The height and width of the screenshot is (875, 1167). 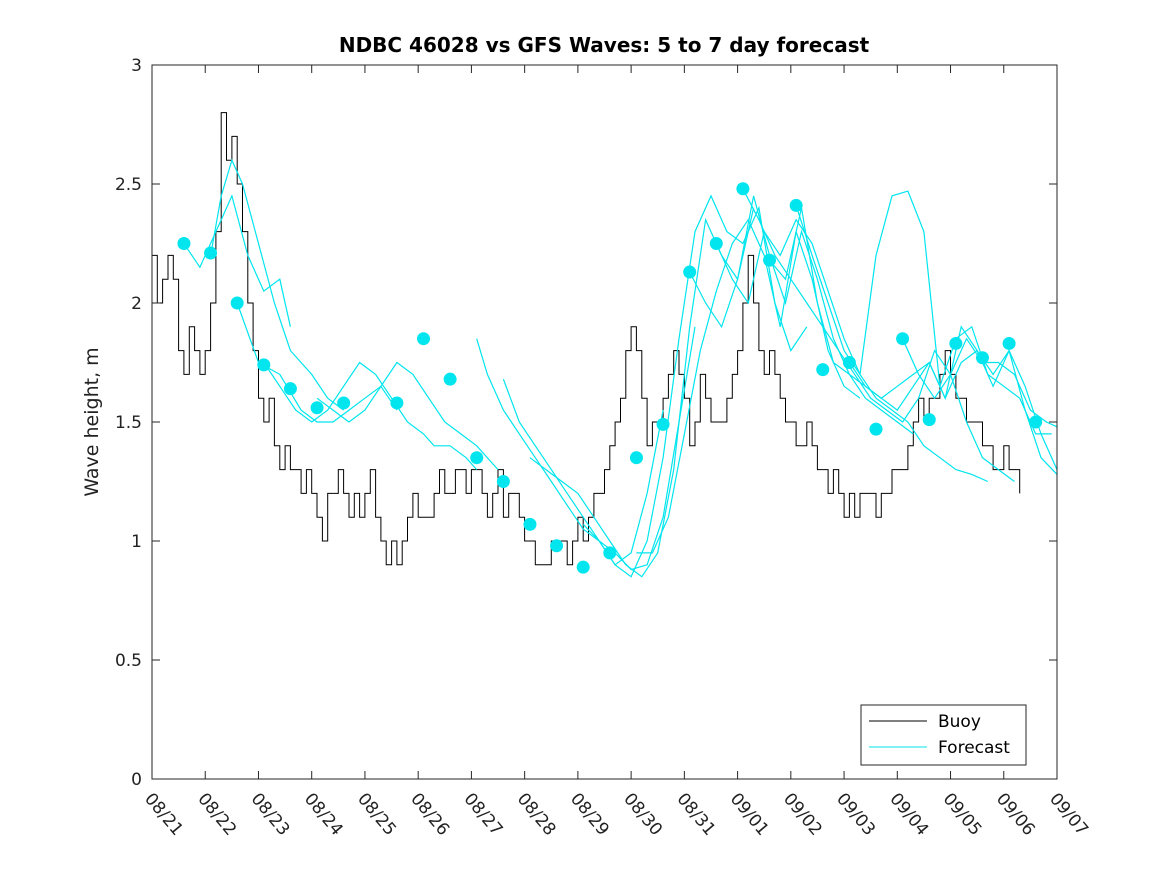 I want to click on legend-forecast-label: Forecast, so click(x=974, y=748).